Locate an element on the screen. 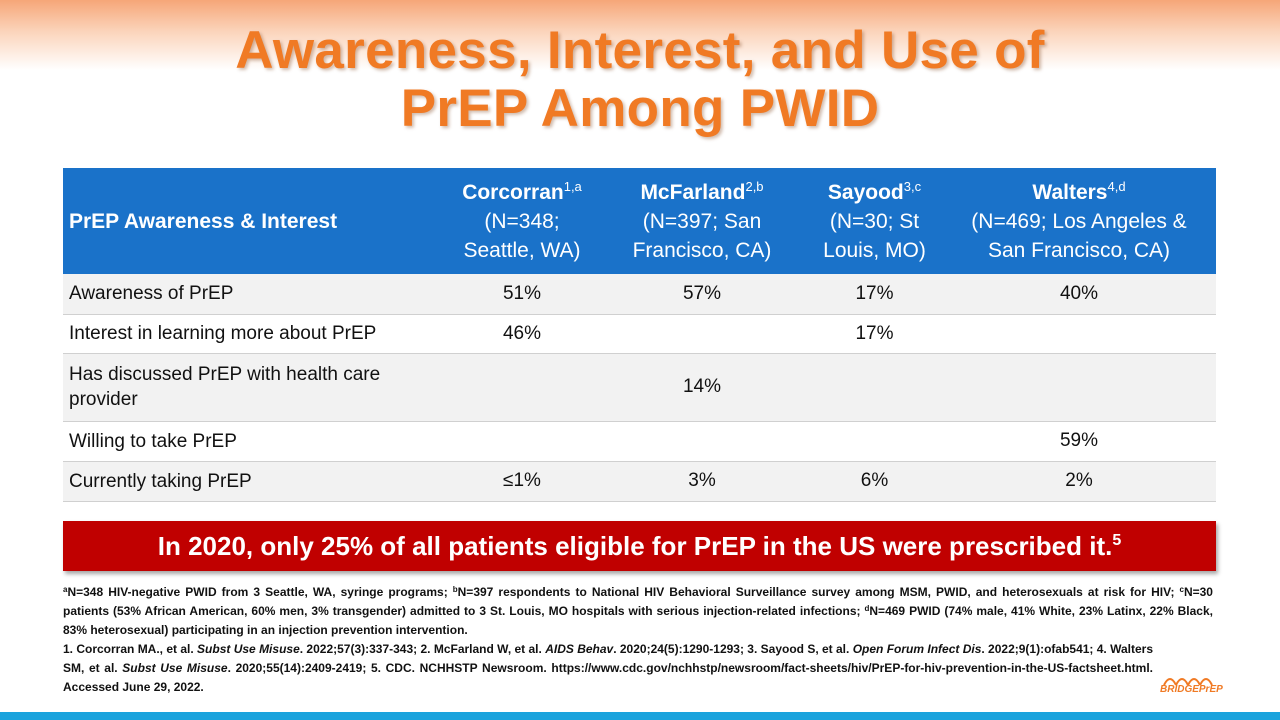 The image size is (1280, 720). row-label: Interest in learning more about PrEP is located at coordinates (255, 334).